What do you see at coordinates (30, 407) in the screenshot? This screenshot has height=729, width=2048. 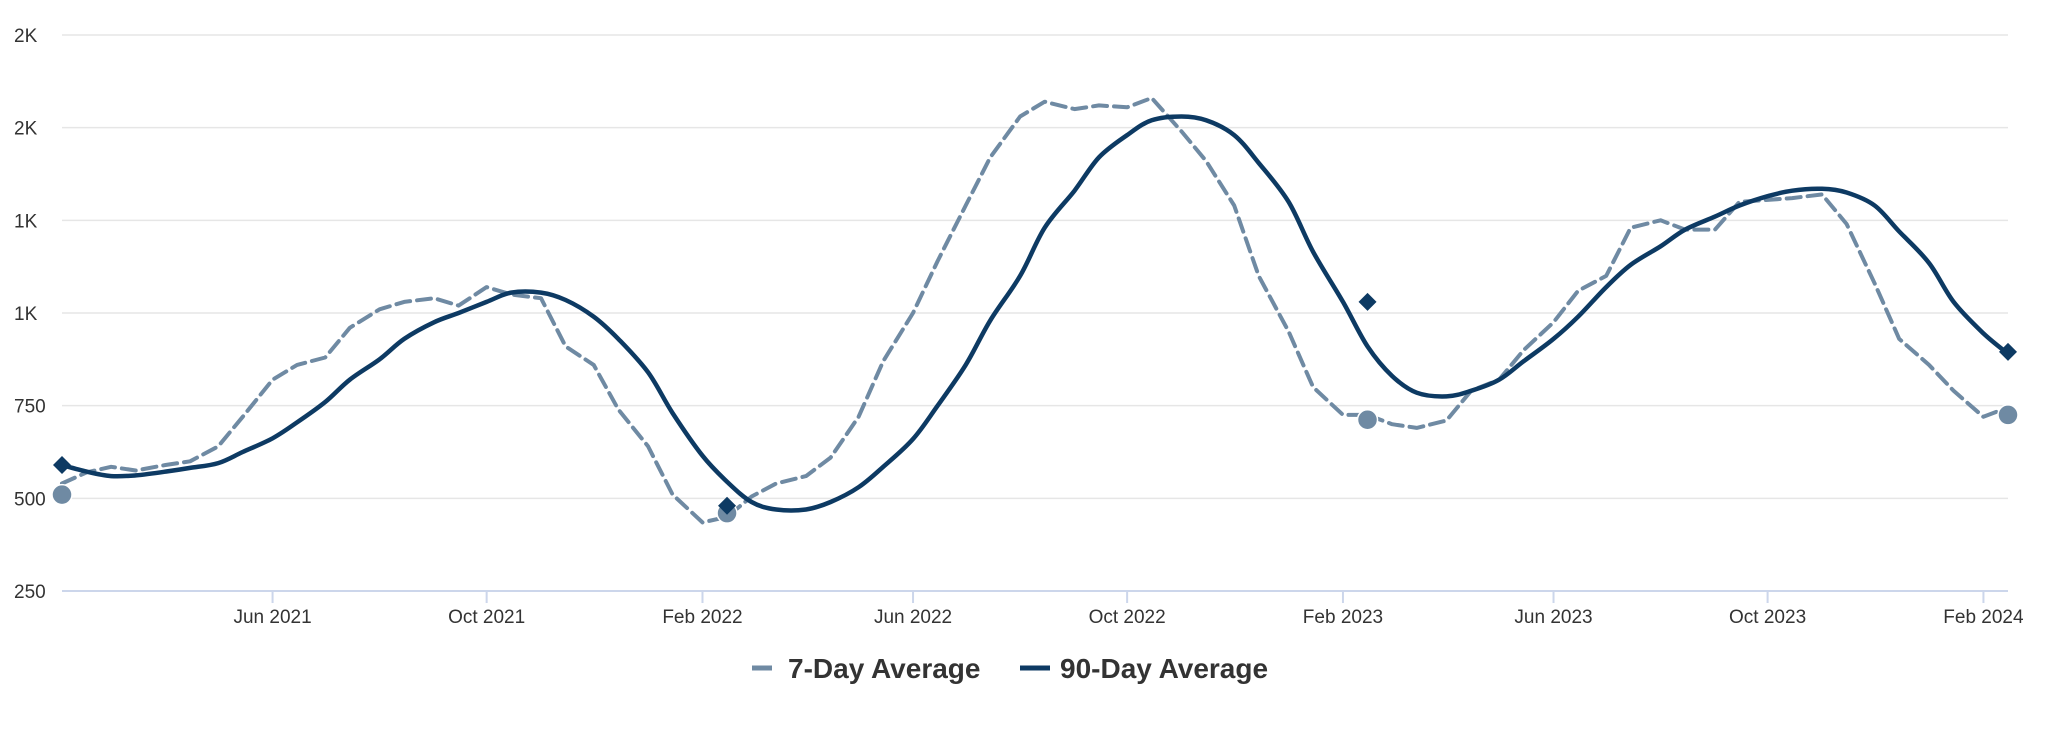 I see `y-tick-label: 750` at bounding box center [30, 407].